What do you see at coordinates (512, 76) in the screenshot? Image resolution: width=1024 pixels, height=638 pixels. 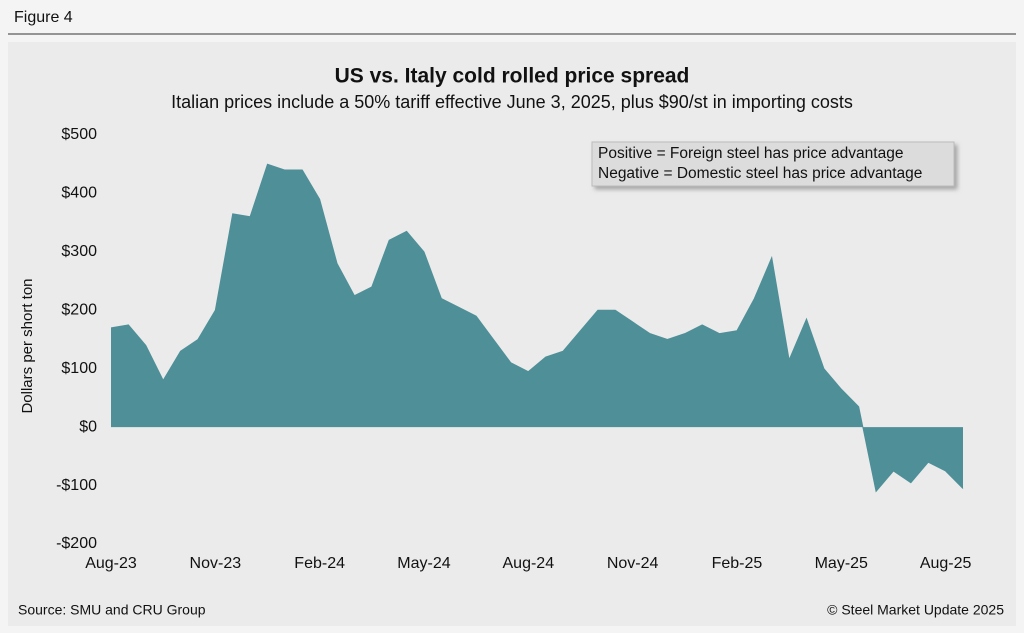 I see `chart-title: US vs. Italy cold rolled price spread` at bounding box center [512, 76].